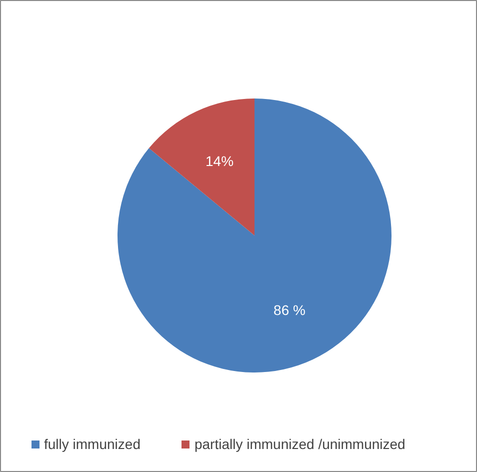 This screenshot has height=472, width=477. Describe the element at coordinates (219, 161) in the screenshot. I see `data-label: 14%` at that location.